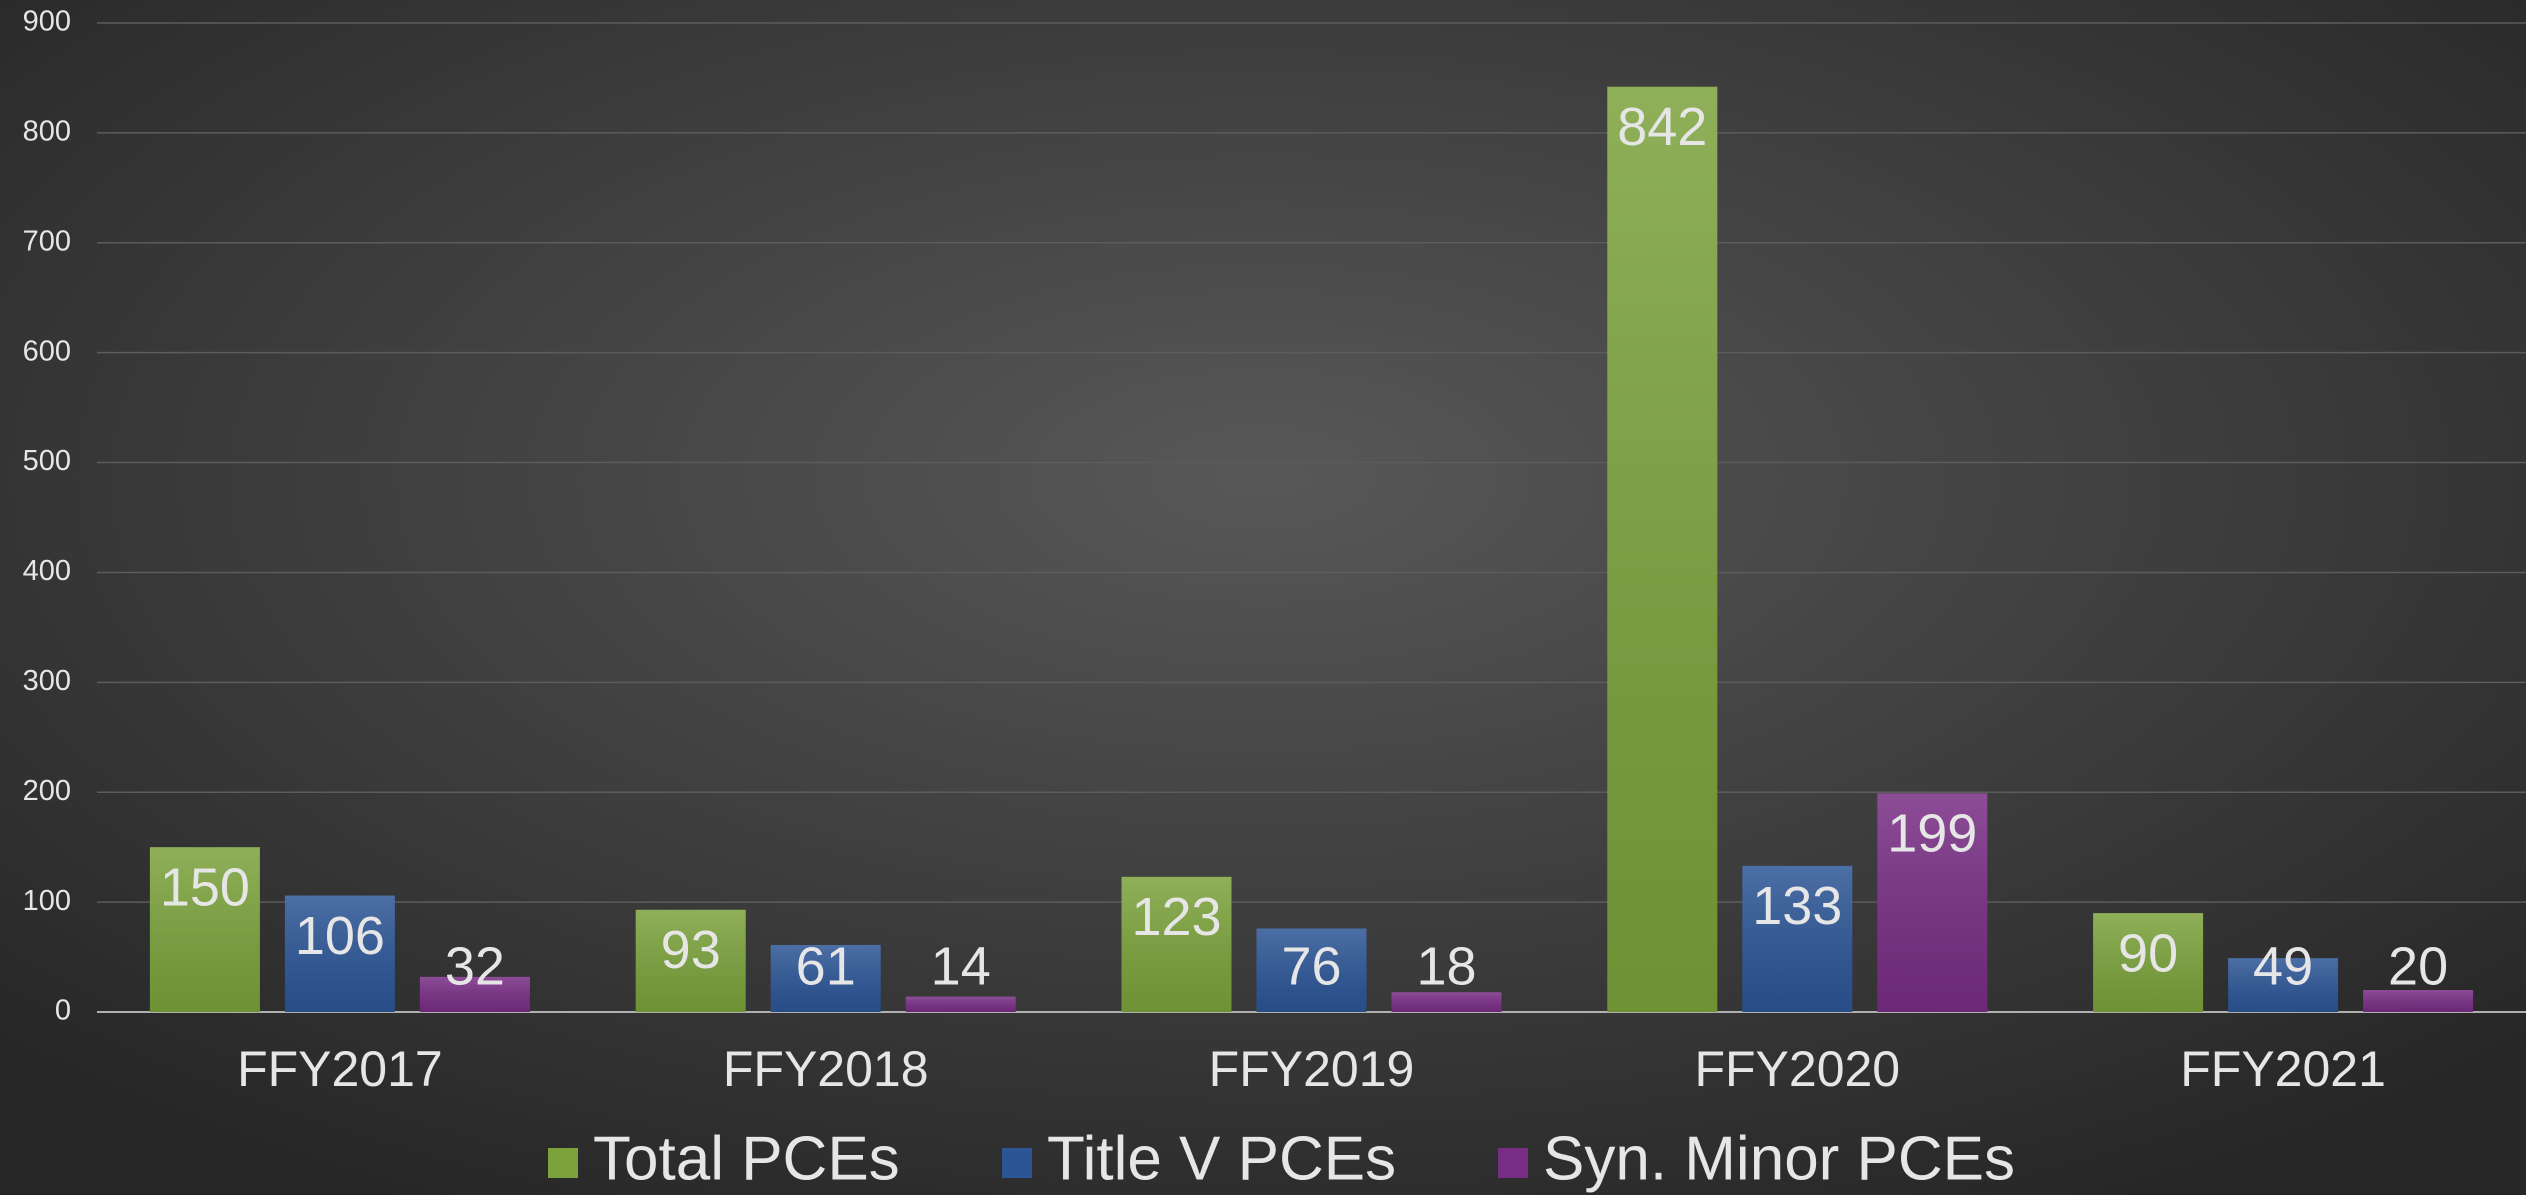  Describe the element at coordinates (475, 966) in the screenshot. I see `value-label: 32` at that location.